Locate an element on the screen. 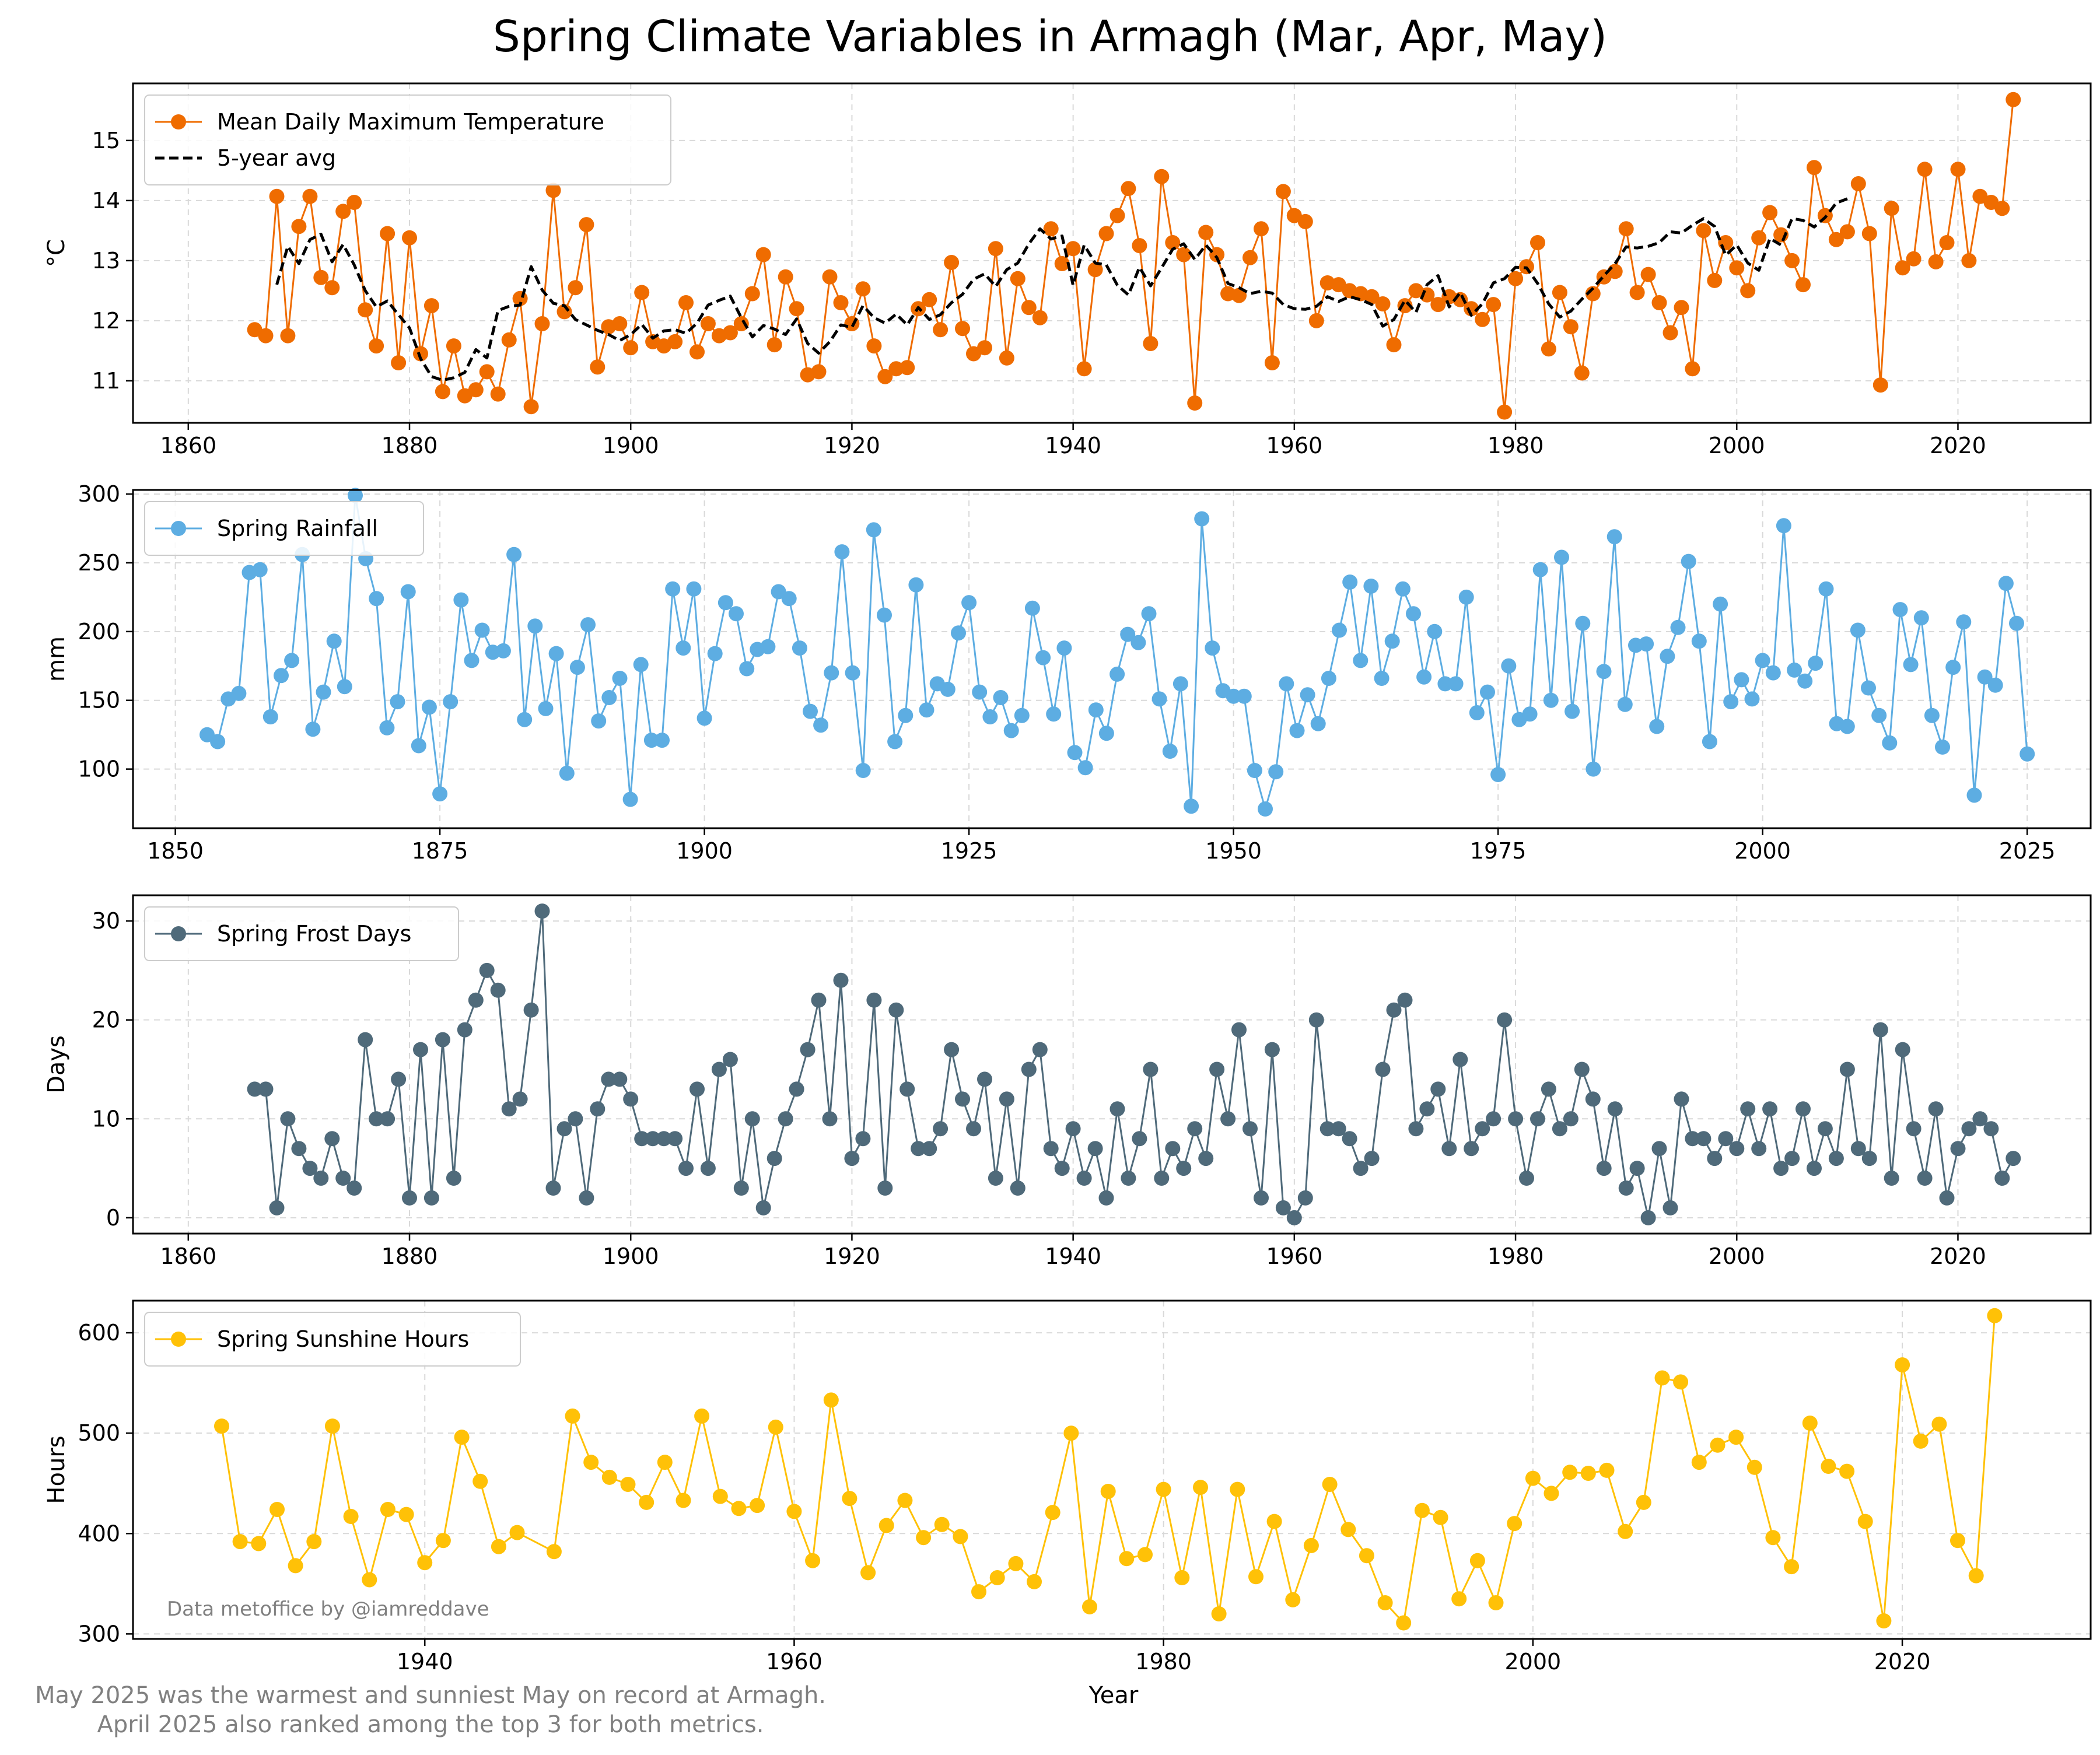 This screenshot has width=2100, height=1755. x-tick-label: 1920 is located at coordinates (852, 1256).